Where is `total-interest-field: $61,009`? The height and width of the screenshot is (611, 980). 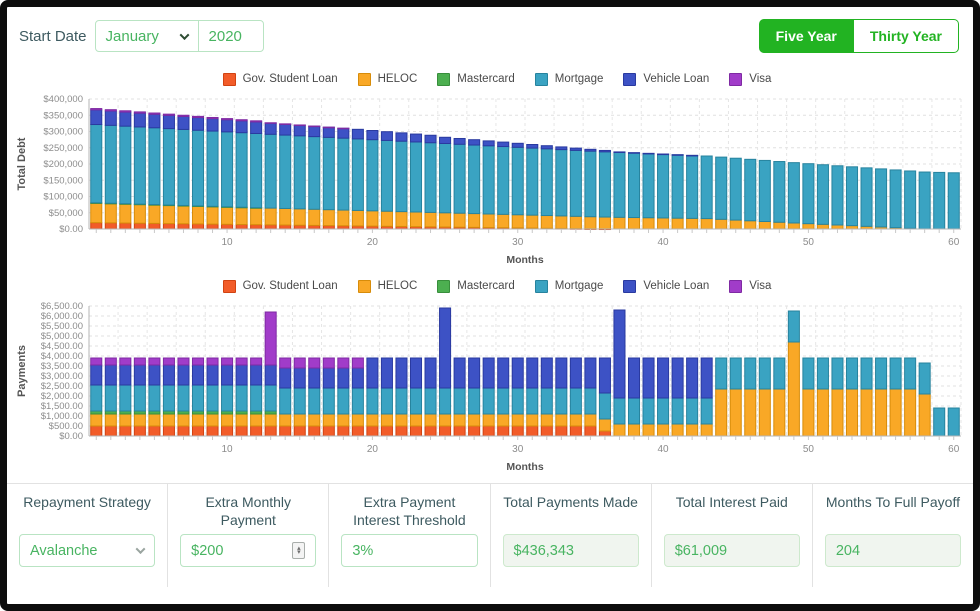
total-interest-field: $61,009 is located at coordinates (731, 550).